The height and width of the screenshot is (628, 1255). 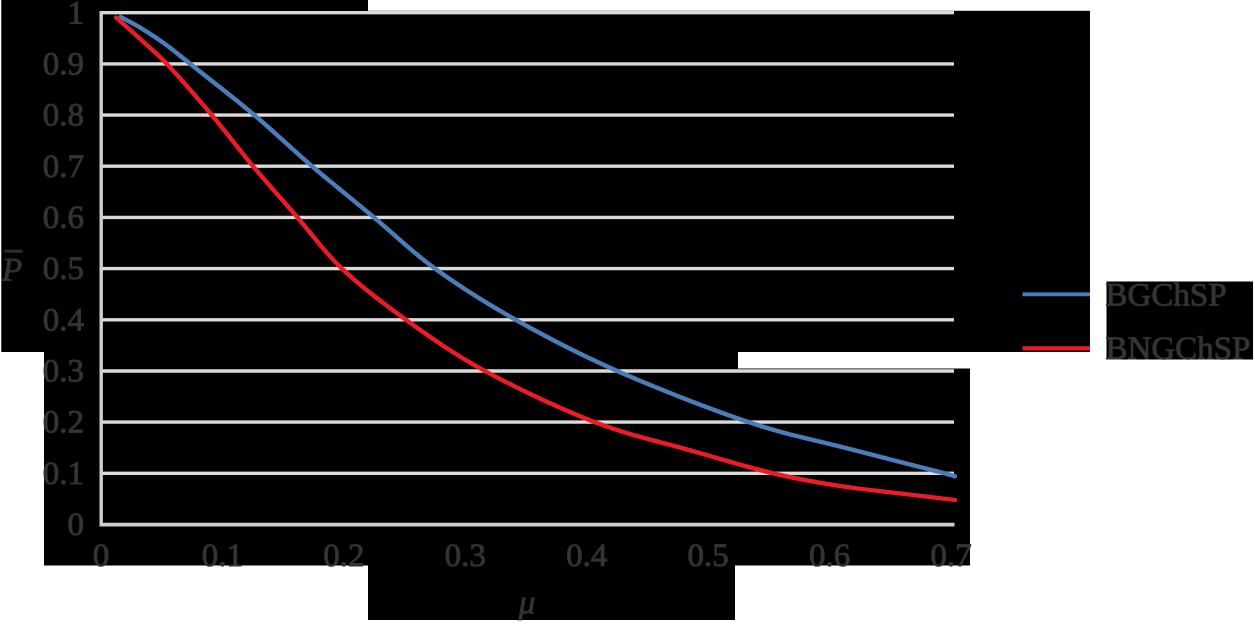 What do you see at coordinates (527, 603) in the screenshot?
I see `svg-text: μ` at bounding box center [527, 603].